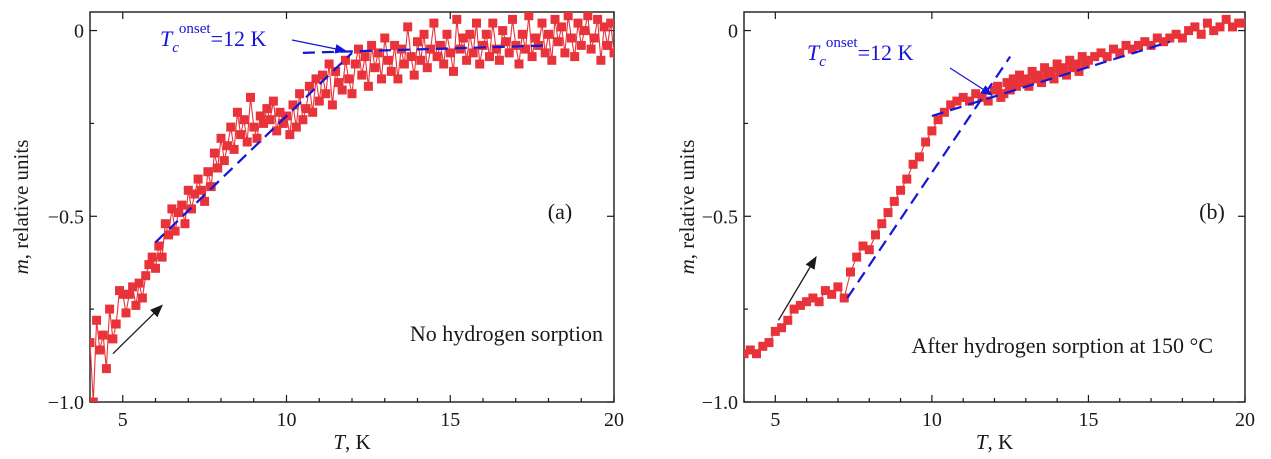 The height and width of the screenshot is (459, 1271). Describe the element at coordinates (860, 52) in the screenshot. I see `tc-onset-label: Tconset=12 K` at that location.